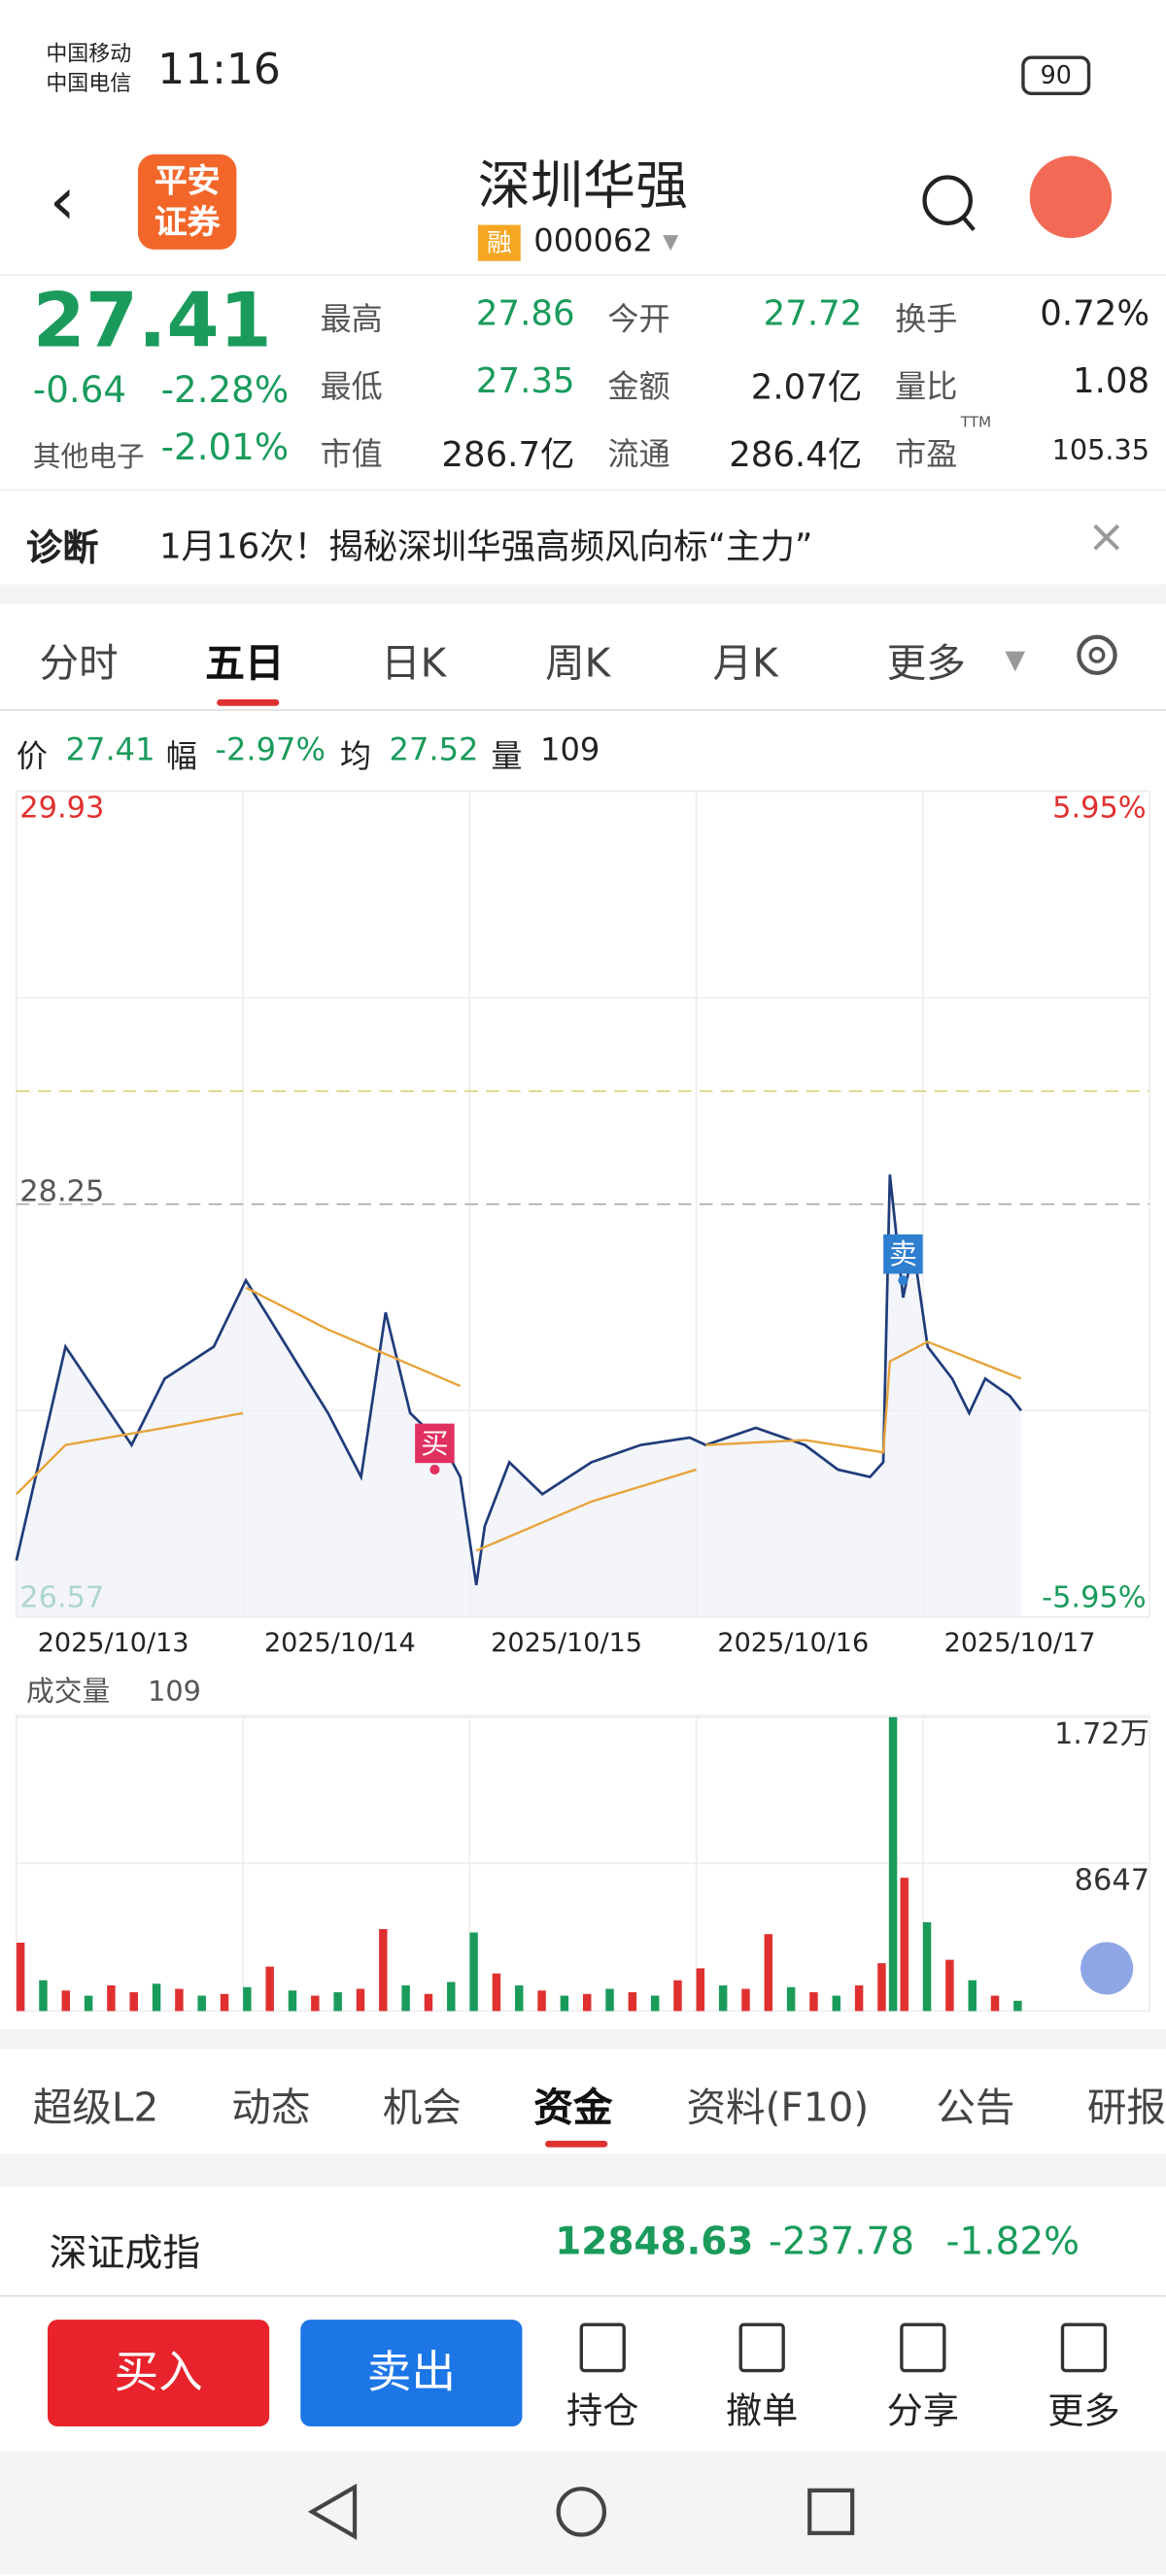 This screenshot has width=1166, height=2576. Describe the element at coordinates (1015, 659) in the screenshot. I see `tab-more-arrow: ▼` at that location.